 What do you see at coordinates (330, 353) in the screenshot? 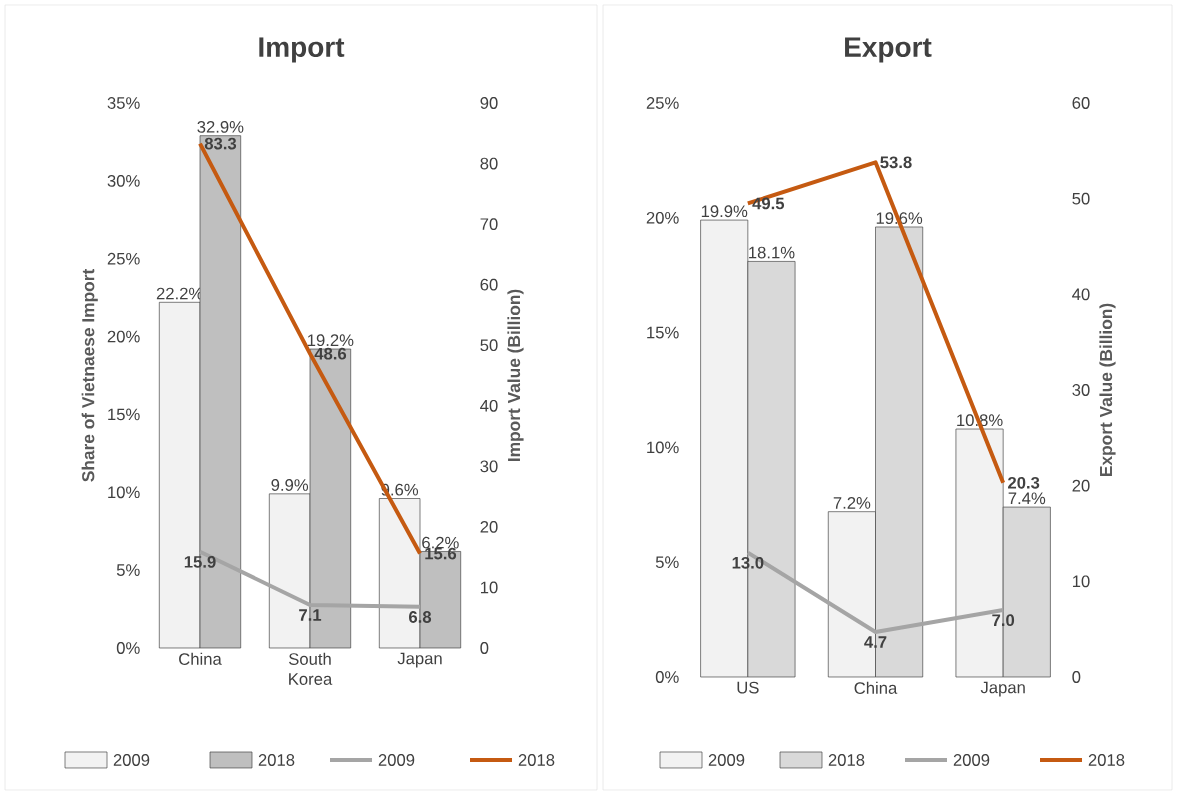
I see `data-label: 48.6` at bounding box center [330, 353].